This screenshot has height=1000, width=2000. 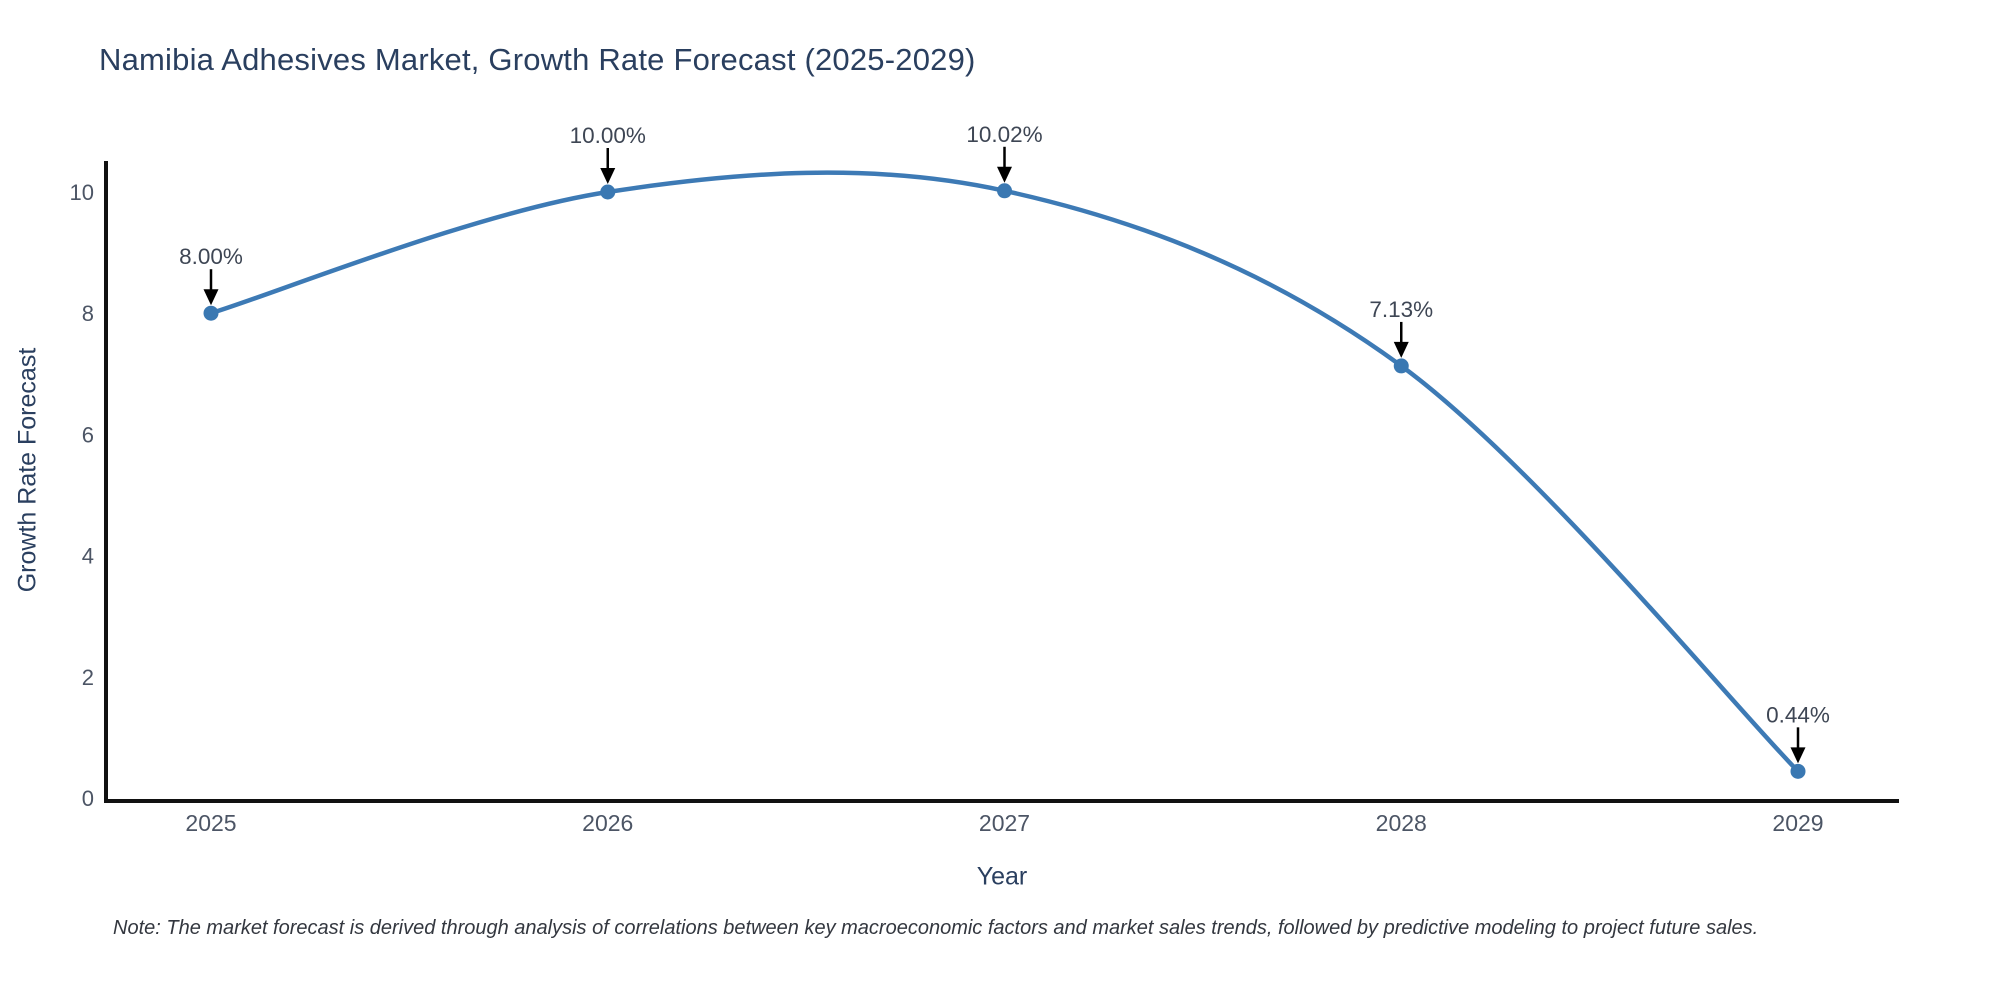 I want to click on x-tick-label: 2028, so click(x=1401, y=823).